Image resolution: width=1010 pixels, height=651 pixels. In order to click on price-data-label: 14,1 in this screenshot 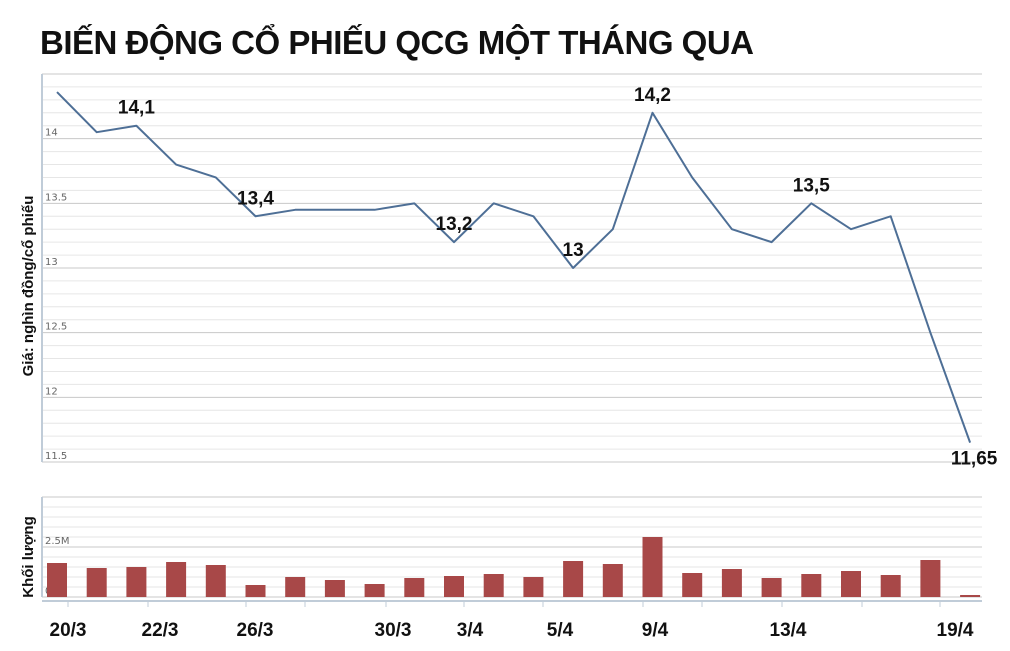, I will do `click(136, 108)`.